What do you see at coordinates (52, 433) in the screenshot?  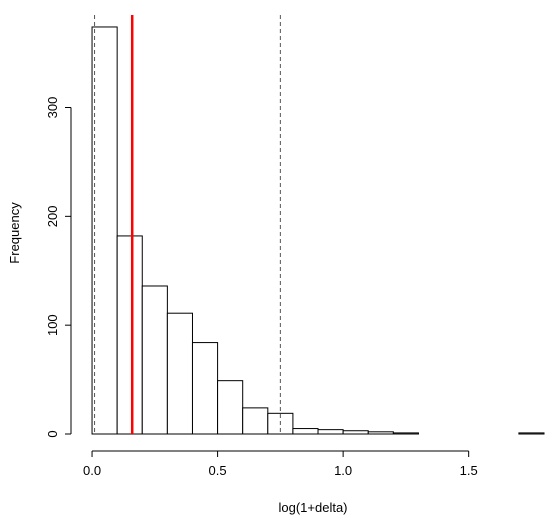 I see `y-tick-label: 0` at bounding box center [52, 433].